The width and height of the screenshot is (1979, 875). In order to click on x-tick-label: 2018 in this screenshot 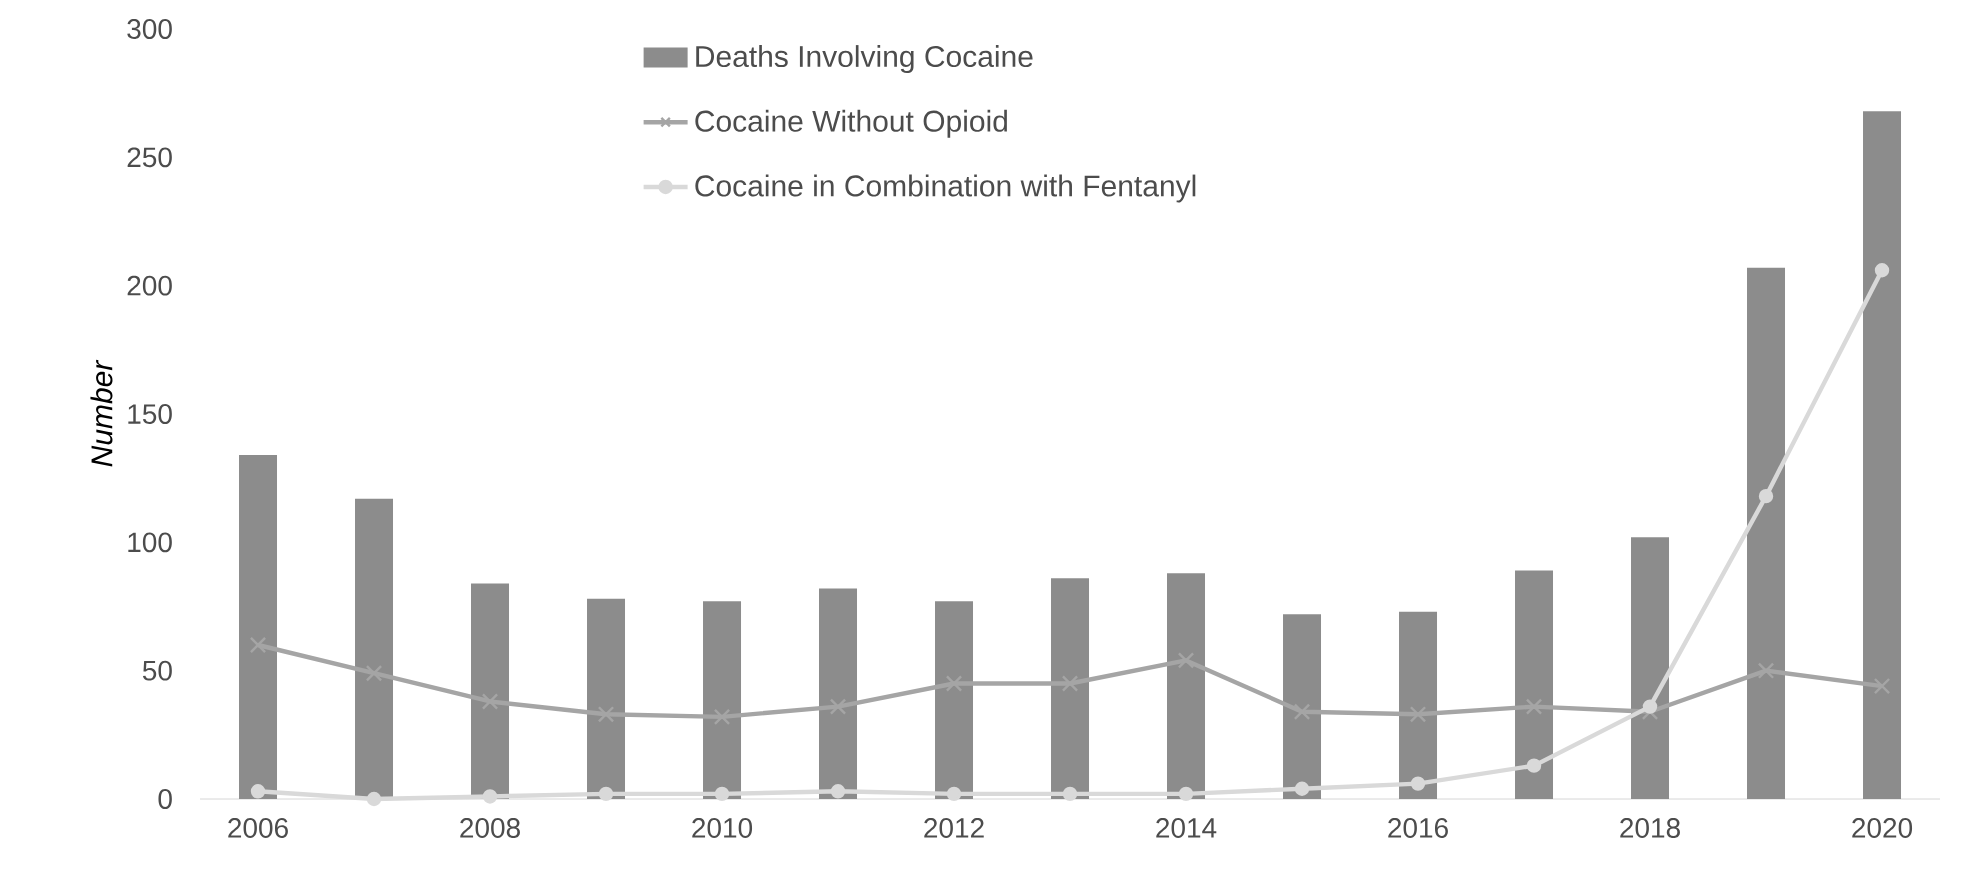, I will do `click(1650, 828)`.